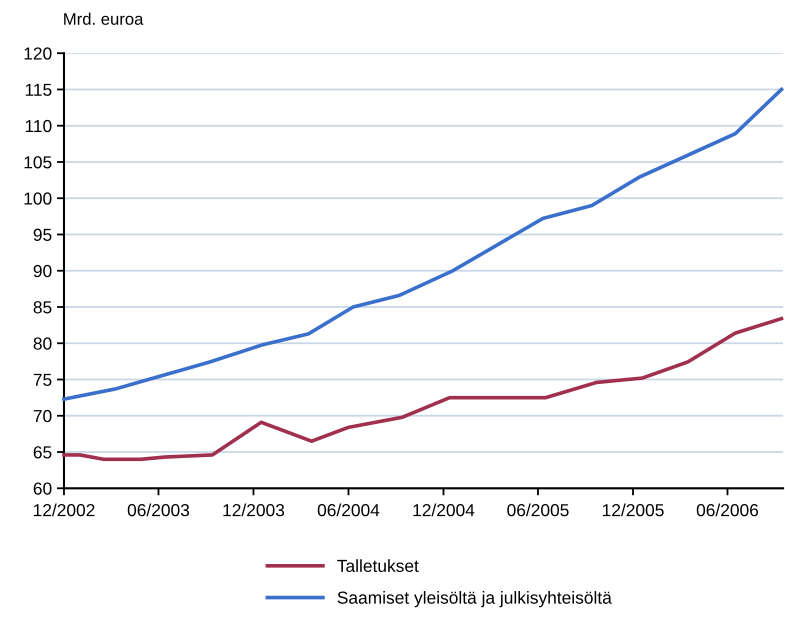 This screenshot has height=626, width=785. I want to click on y-tick-label: 75, so click(43, 380).